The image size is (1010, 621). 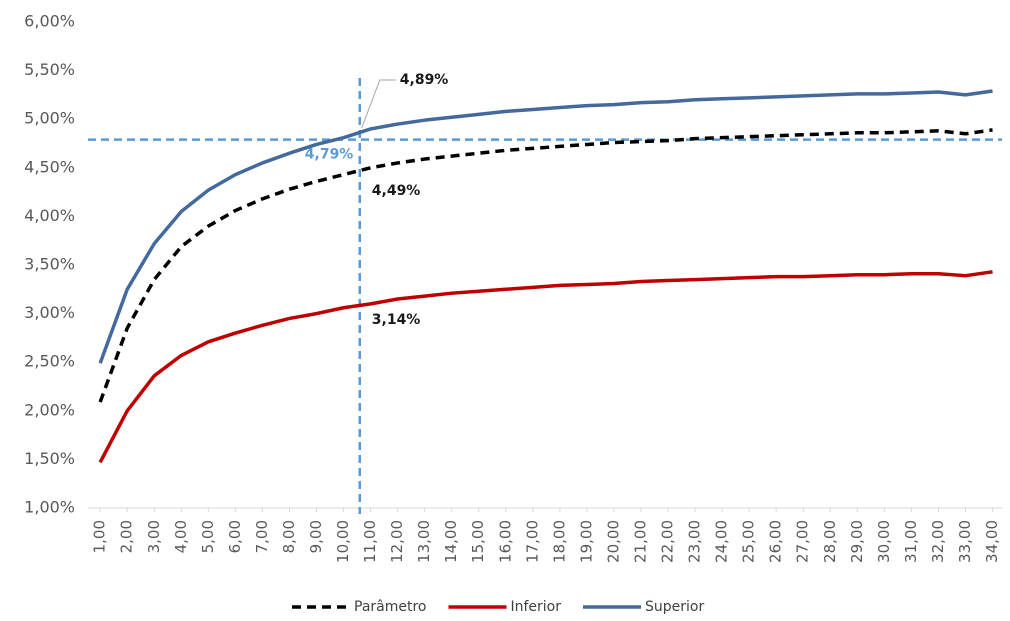 What do you see at coordinates (674, 607) in the screenshot?
I see `legend-label: Superior` at bounding box center [674, 607].